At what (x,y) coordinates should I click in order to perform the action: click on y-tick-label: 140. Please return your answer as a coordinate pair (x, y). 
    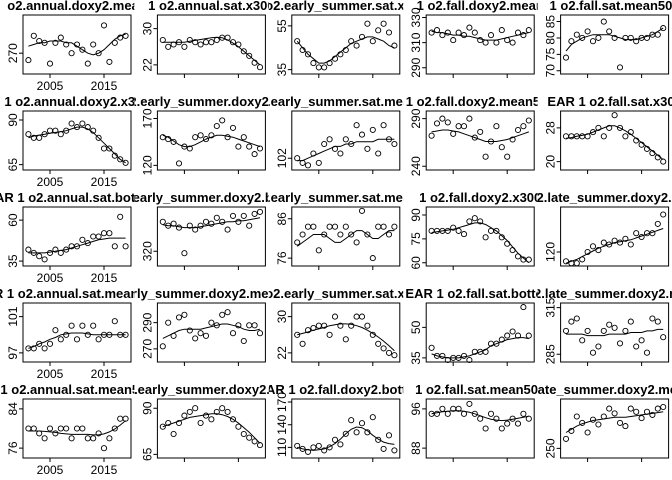
    Looking at the image, I should click on (282, 424).